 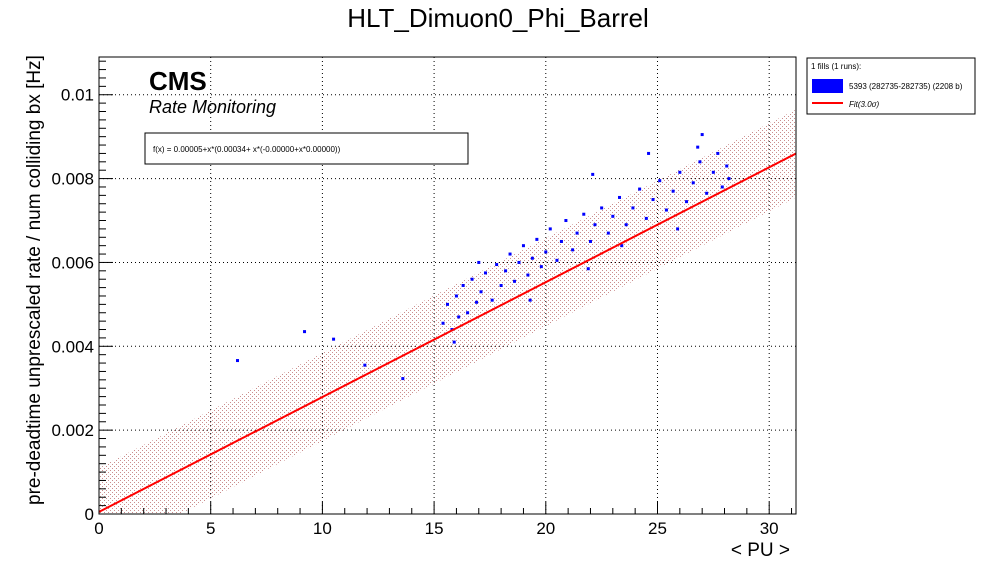 I want to click on y-tick-label: 0.008, so click(x=72, y=179).